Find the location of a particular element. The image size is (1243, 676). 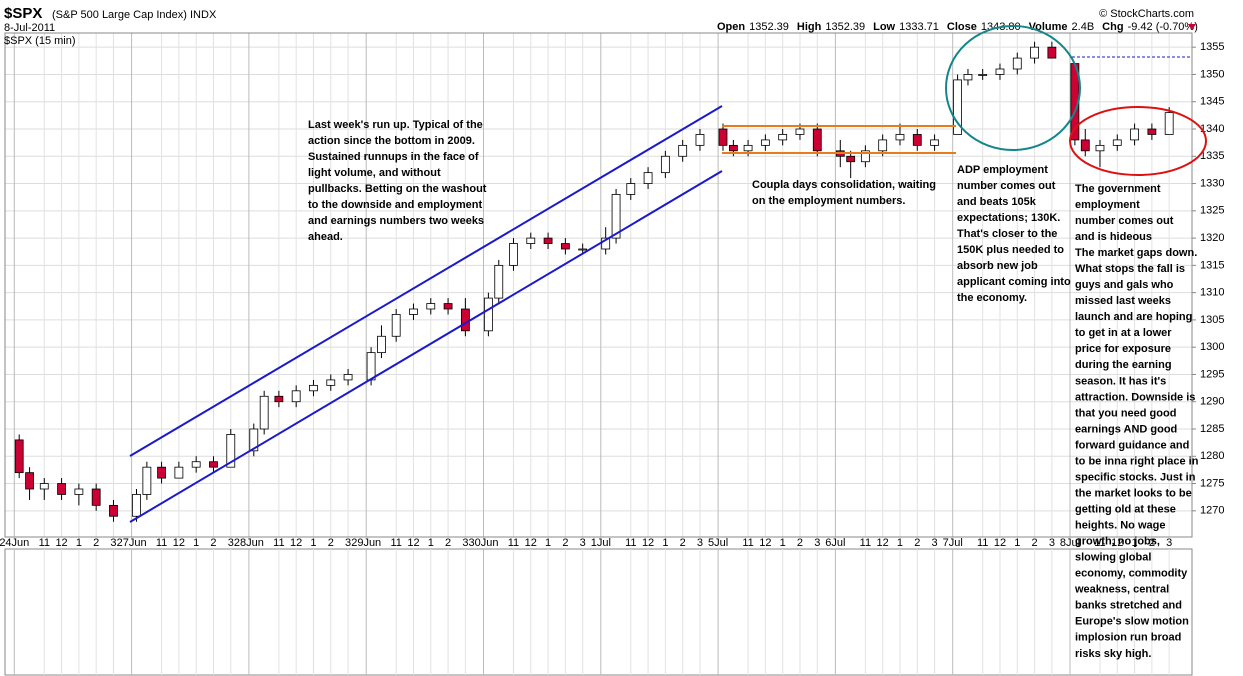

annotation-line: during the earning is located at coordinates (1123, 365).